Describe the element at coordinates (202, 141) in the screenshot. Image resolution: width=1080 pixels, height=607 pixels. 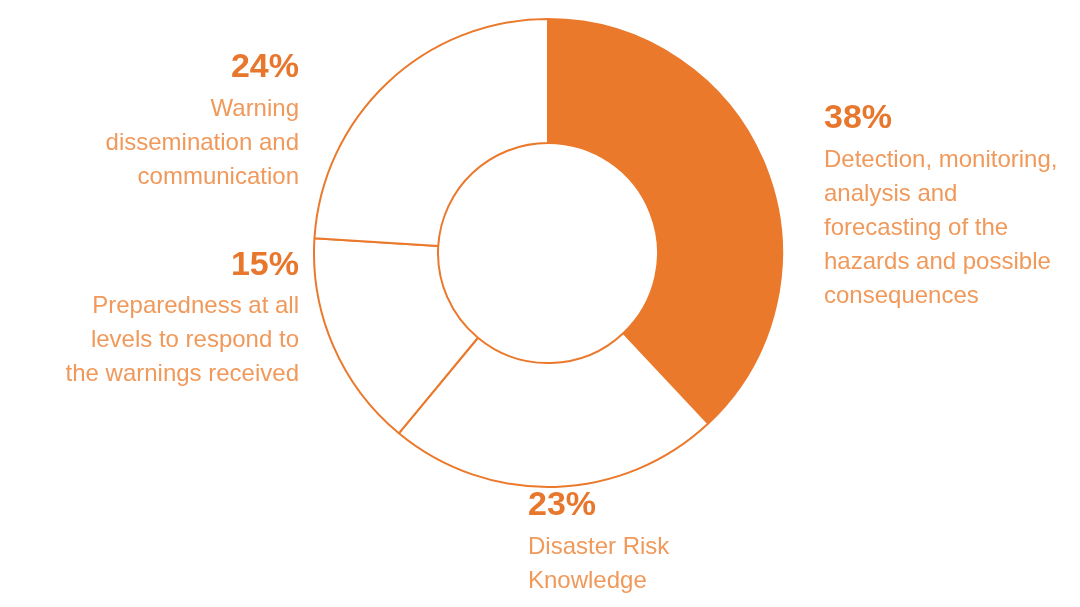
I see `slice-label: Warning dissemination and communication` at that location.